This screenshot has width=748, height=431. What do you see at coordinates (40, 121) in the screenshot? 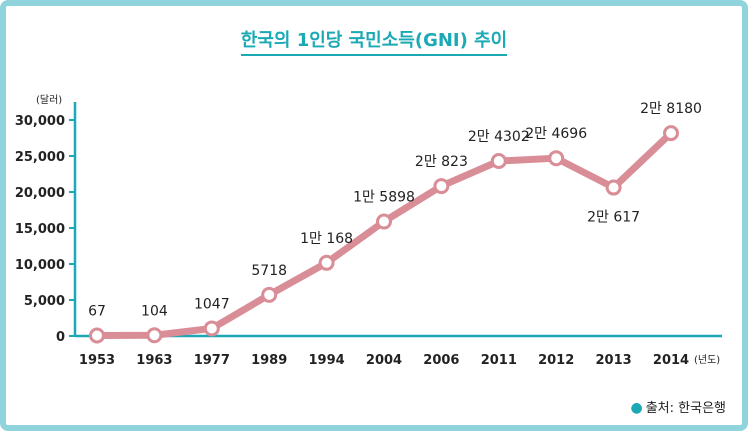
I see `y-tick-label: 30,000` at bounding box center [40, 121].